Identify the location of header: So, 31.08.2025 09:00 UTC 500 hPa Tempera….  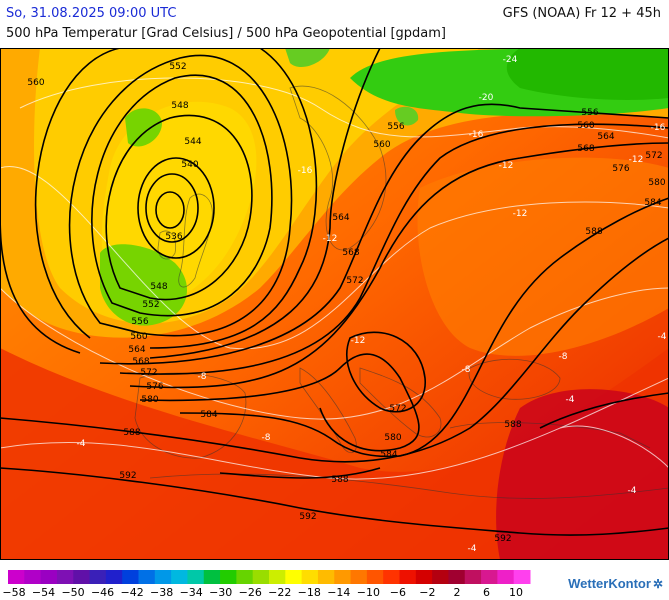
(334, 24).